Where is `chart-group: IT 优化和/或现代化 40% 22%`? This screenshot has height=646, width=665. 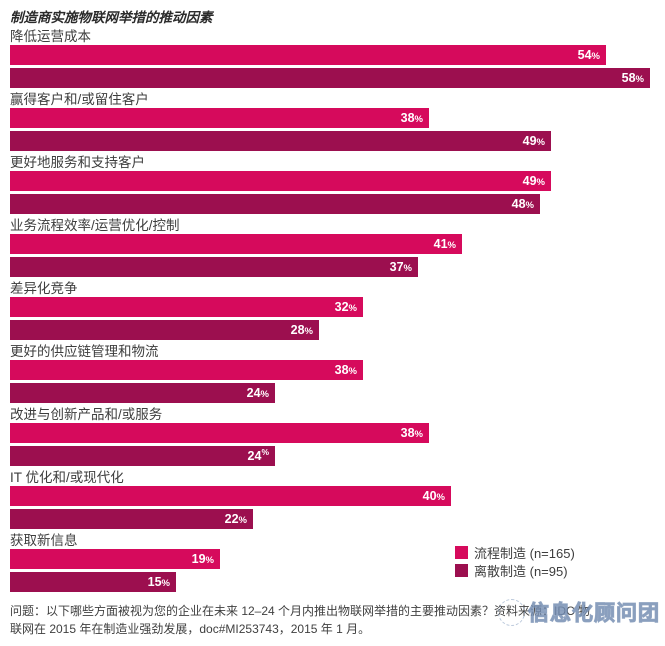 chart-group: IT 优化和/或现代化 40% 22% is located at coordinates (335, 500).